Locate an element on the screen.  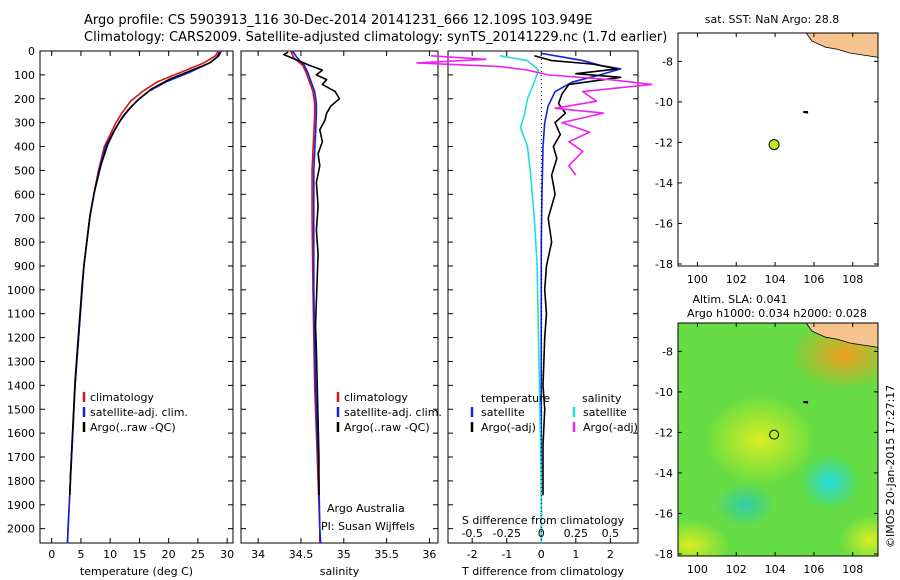
top-tick-label: -0.5 is located at coordinates (471, 533).